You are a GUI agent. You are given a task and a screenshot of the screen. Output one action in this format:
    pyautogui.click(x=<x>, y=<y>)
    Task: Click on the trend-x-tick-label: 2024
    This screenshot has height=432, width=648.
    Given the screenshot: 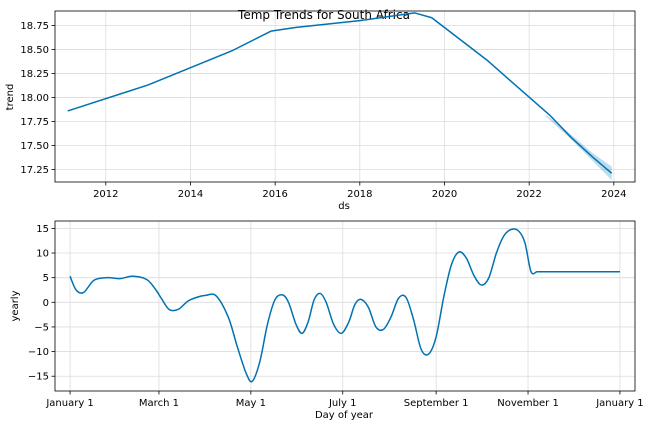 What is the action you would take?
    pyautogui.click(x=613, y=194)
    